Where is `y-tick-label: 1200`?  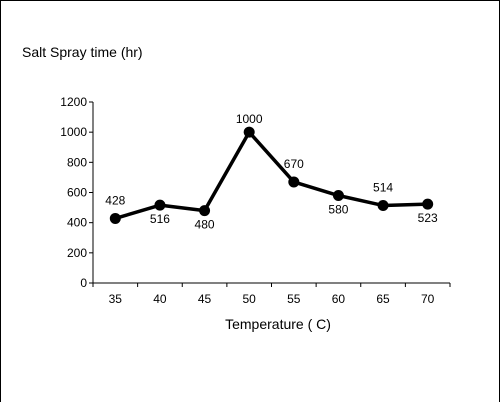
y-tick-label: 1200 is located at coordinates (73, 102).